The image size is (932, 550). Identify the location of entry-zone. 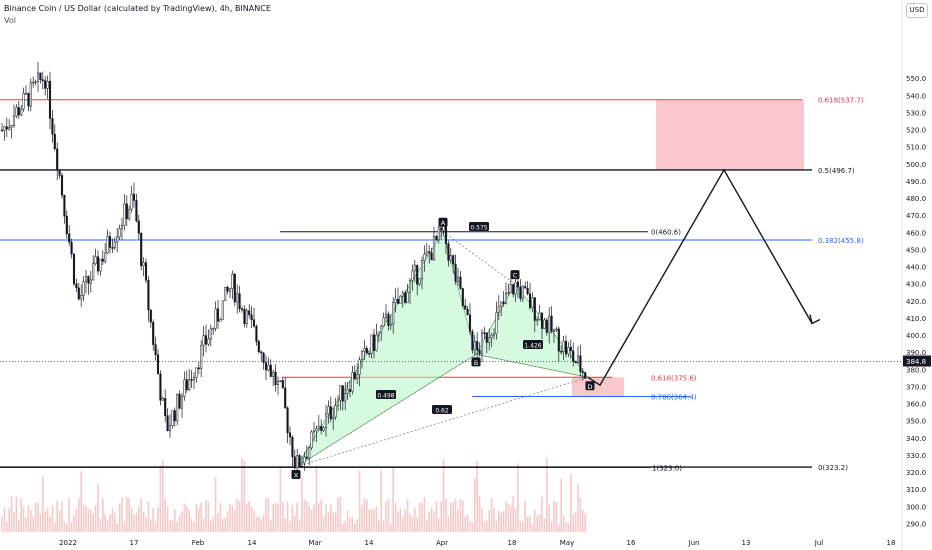
(598, 387).